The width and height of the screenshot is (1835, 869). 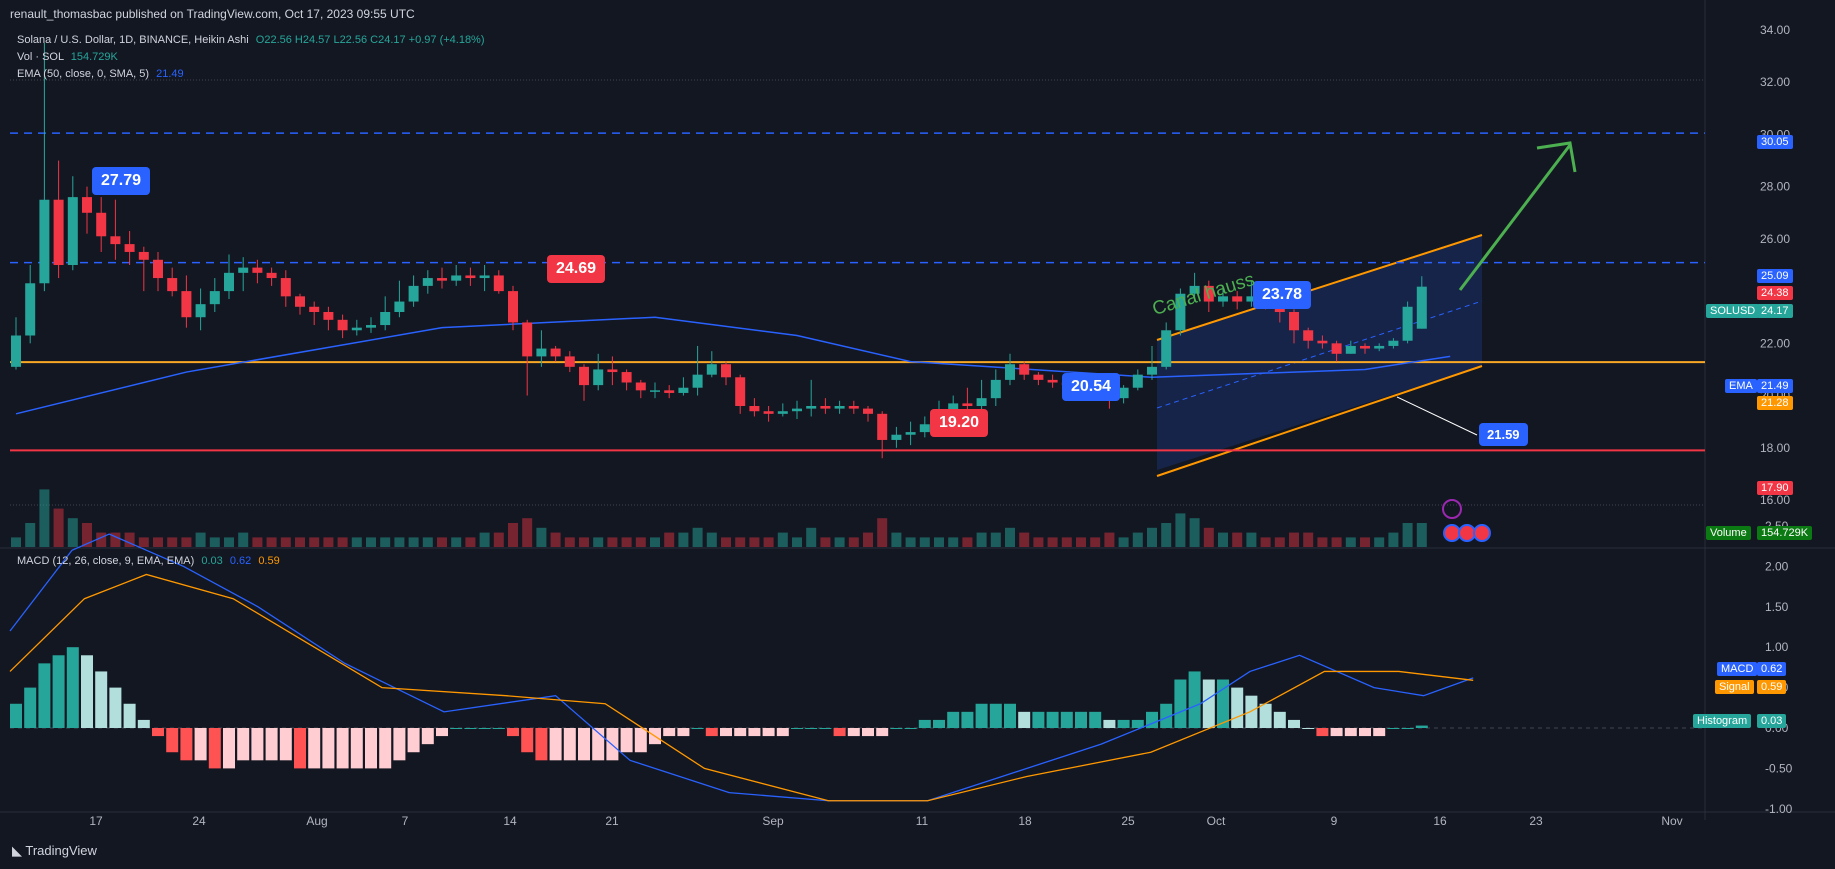 I want to click on tradingview-logo: ◣ TradingView, so click(x=54, y=851).